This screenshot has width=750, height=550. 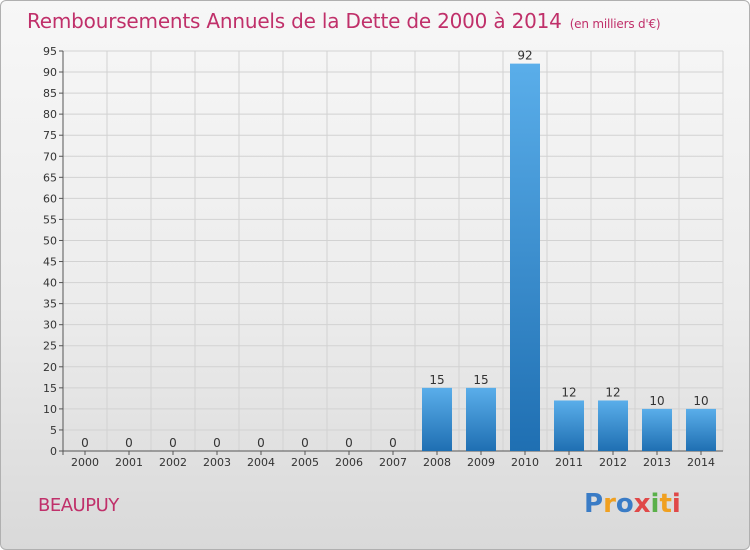 What do you see at coordinates (524, 56) in the screenshot?
I see `data-label: 92` at bounding box center [524, 56].